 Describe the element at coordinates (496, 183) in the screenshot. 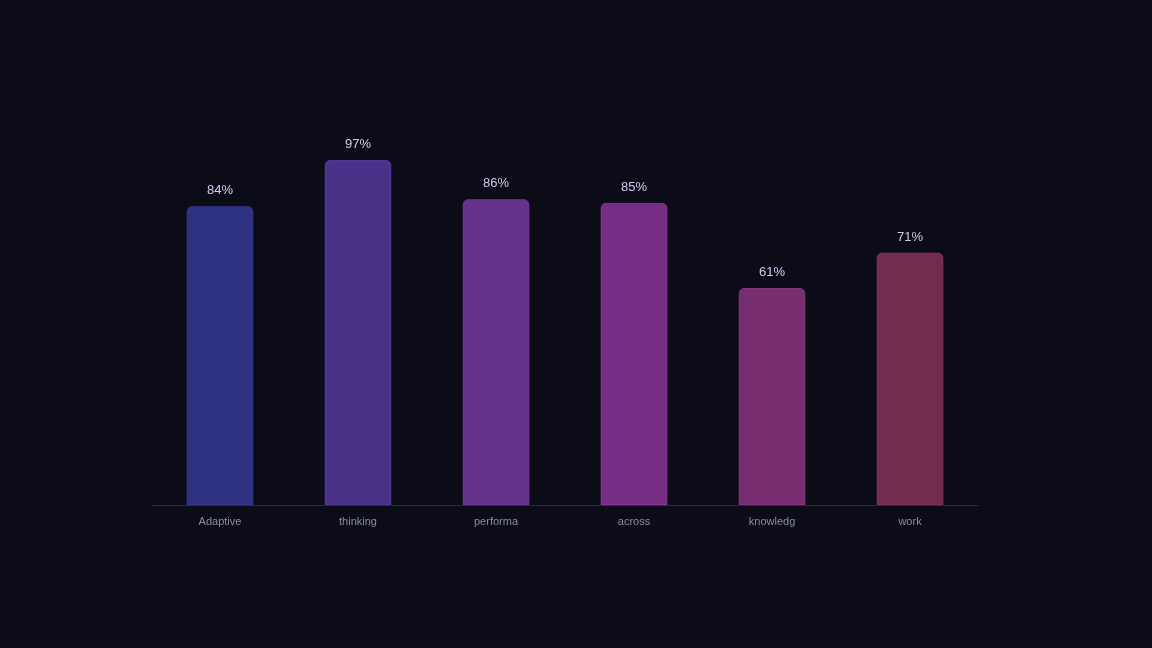

I see `data-label: 86%` at that location.